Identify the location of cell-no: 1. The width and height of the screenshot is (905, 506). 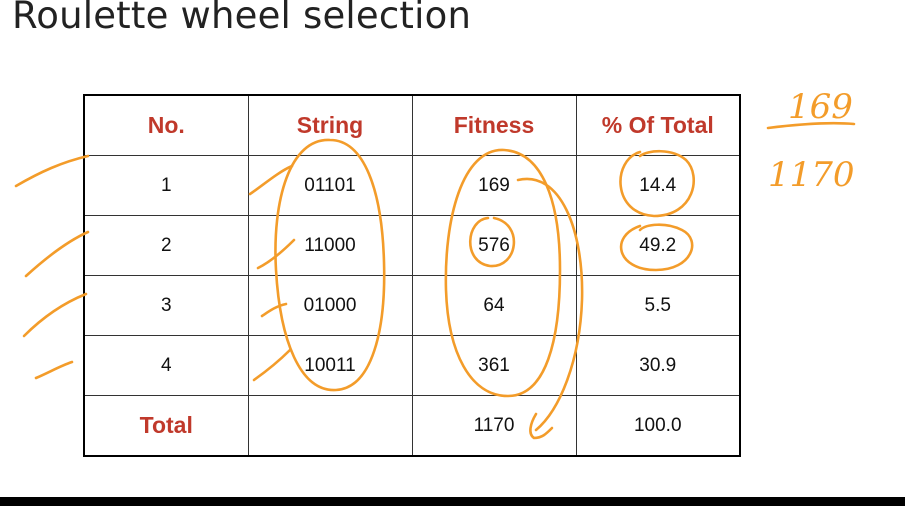
(166, 185).